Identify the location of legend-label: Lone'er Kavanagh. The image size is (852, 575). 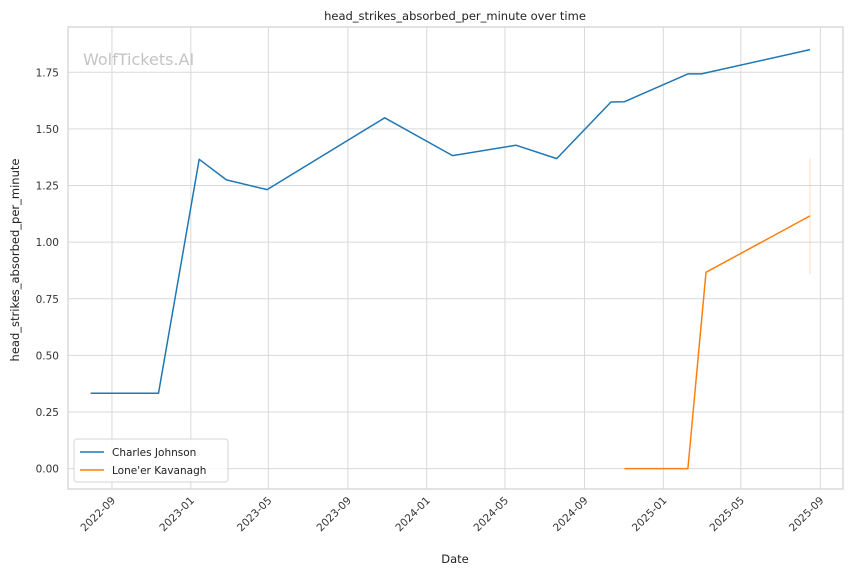
(159, 471).